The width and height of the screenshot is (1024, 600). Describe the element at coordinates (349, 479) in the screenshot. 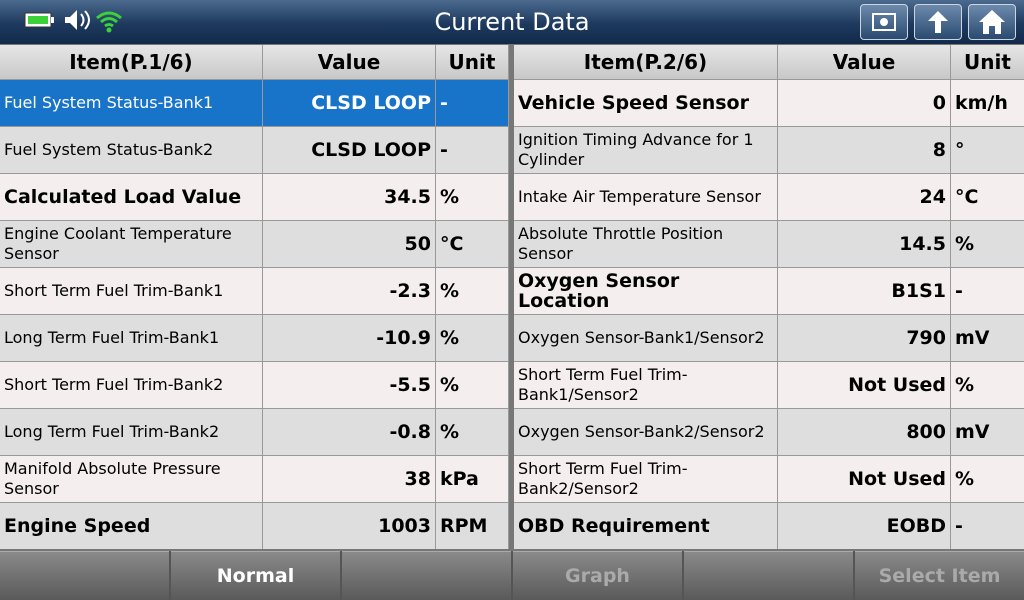

I see `value-cell: 38` at that location.